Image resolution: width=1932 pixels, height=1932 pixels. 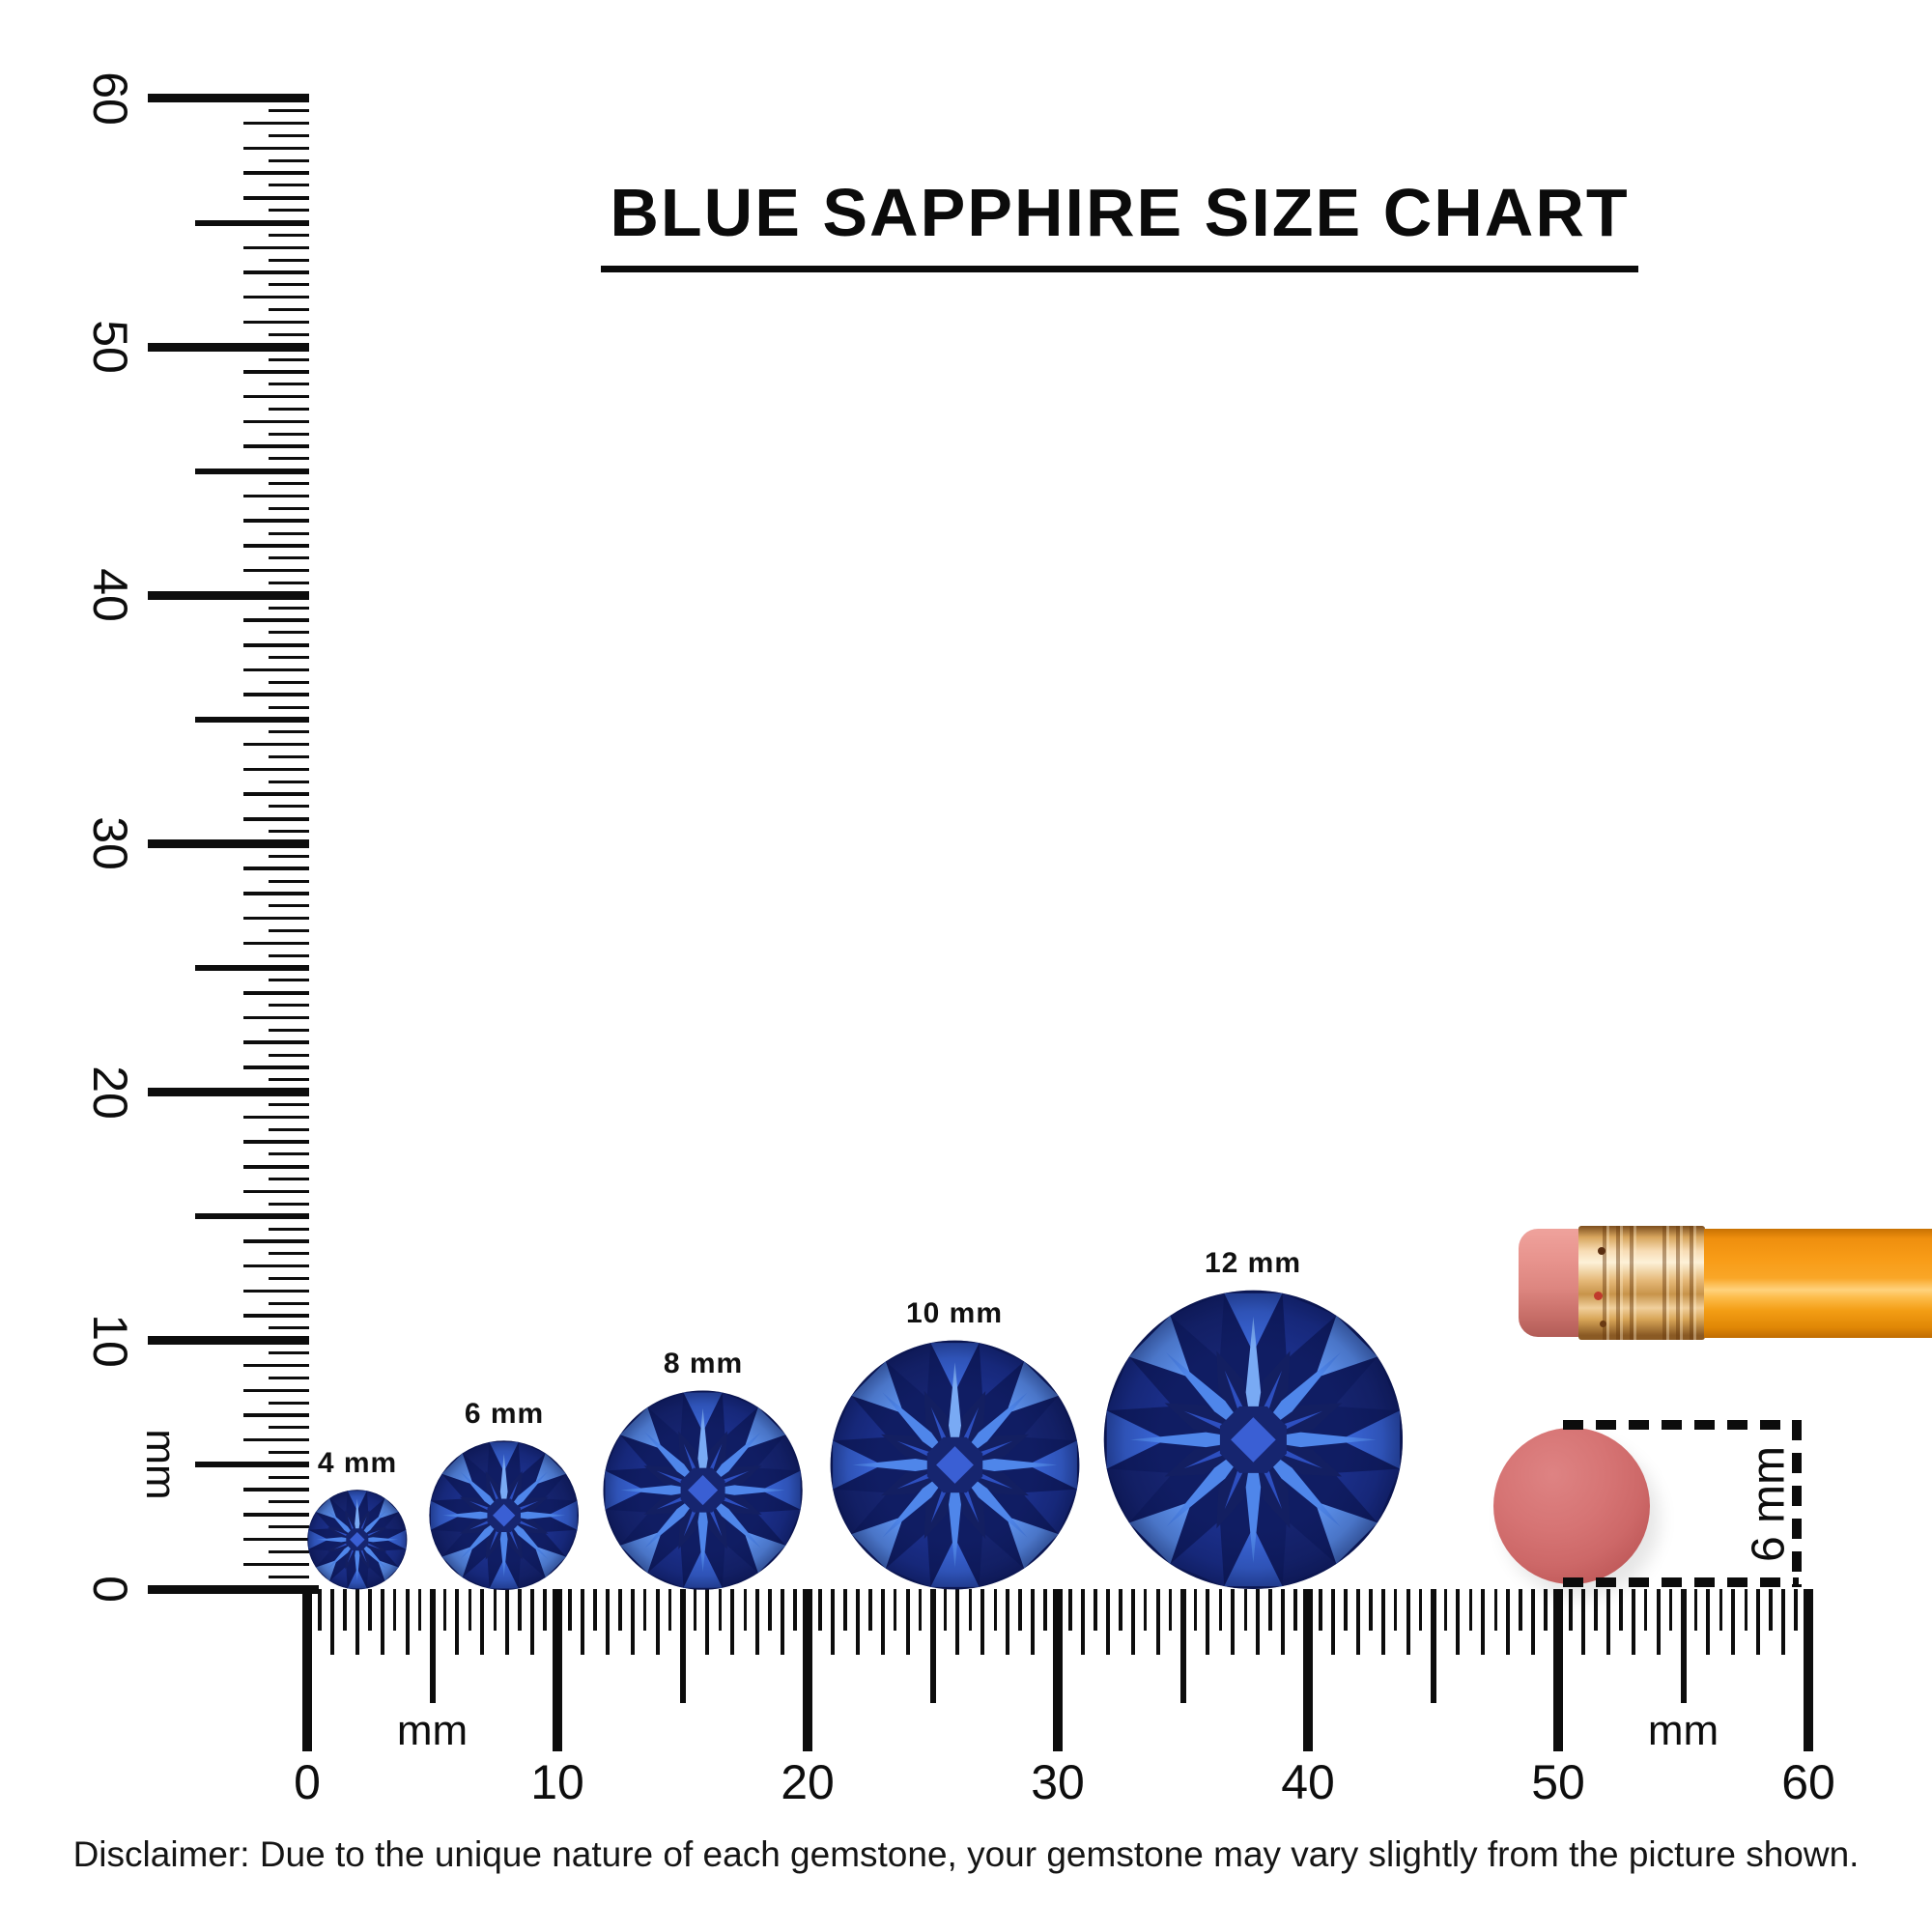 I want to click on left-ruler-unit-label: mm, so click(x=161, y=1464).